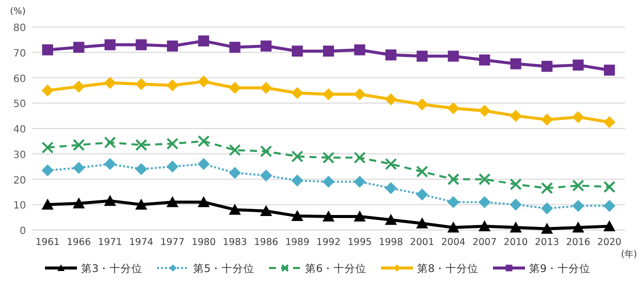 This screenshot has height=285, width=641. Describe the element at coordinates (234, 242) in the screenshot. I see `xtick: 1983` at that location.